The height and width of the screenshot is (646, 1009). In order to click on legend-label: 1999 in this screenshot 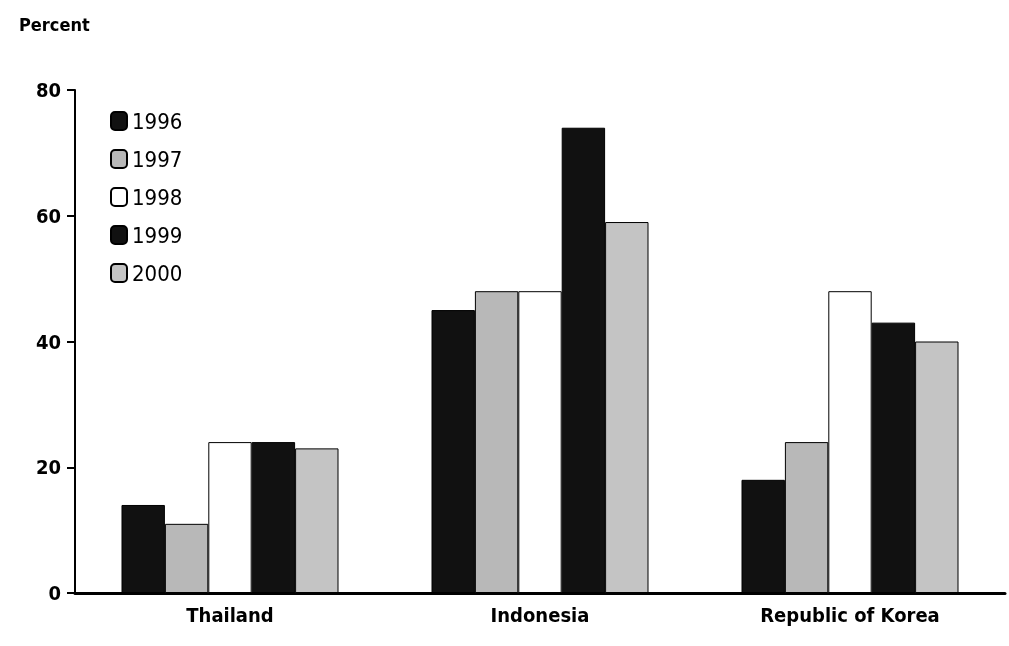, I will do `click(157, 235)`.